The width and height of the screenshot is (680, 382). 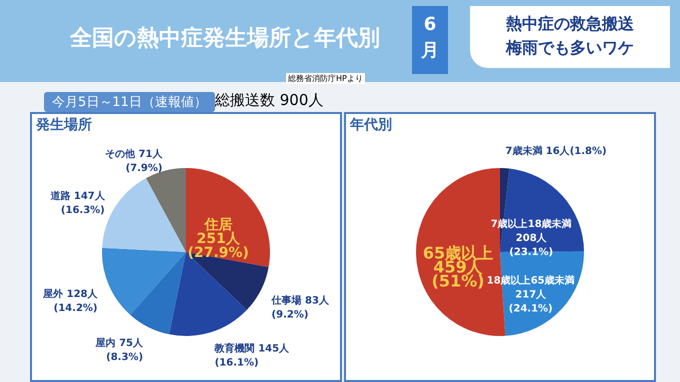 I want to click on data-label: 217人 (24.1%), so click(x=530, y=301).